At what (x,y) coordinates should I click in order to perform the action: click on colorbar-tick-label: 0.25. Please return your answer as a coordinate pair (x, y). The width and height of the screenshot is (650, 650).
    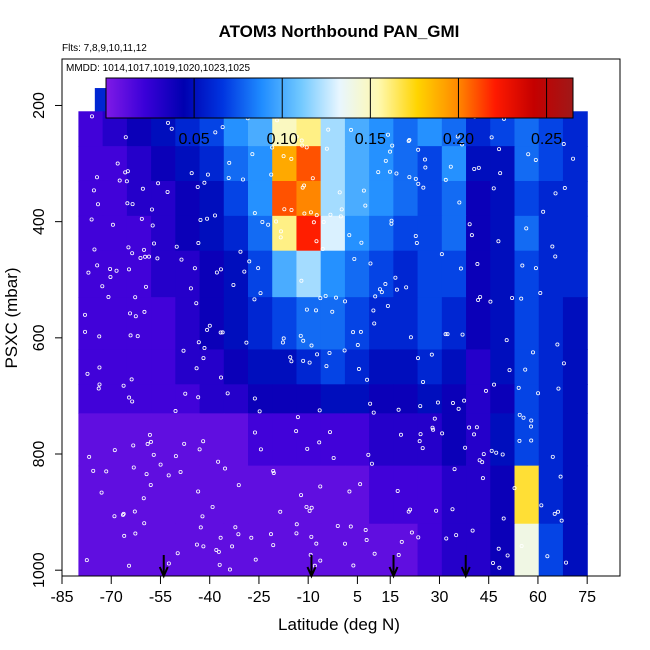
    Looking at the image, I should click on (546, 139).